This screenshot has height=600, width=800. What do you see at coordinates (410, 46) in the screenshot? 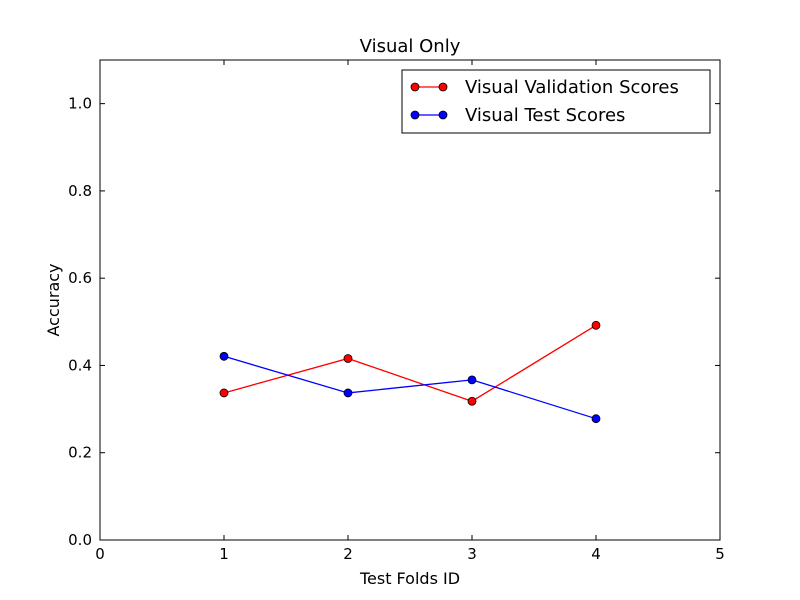
I see `chart-title: Visual Only` at bounding box center [410, 46].